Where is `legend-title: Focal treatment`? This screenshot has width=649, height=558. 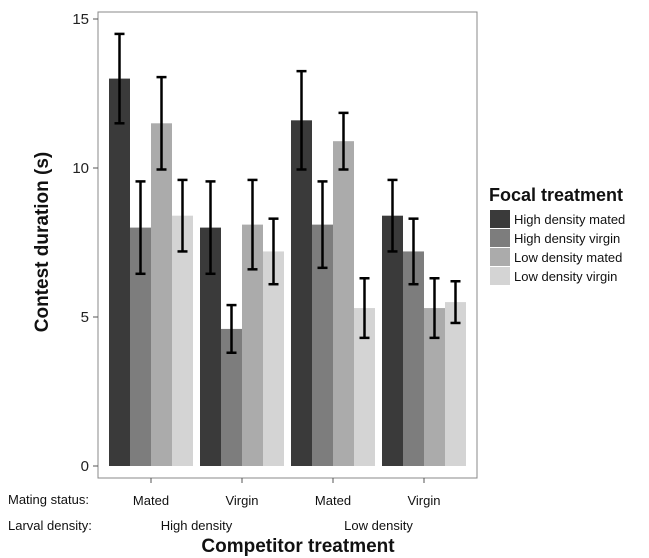 legend-title: Focal treatment is located at coordinates (556, 195).